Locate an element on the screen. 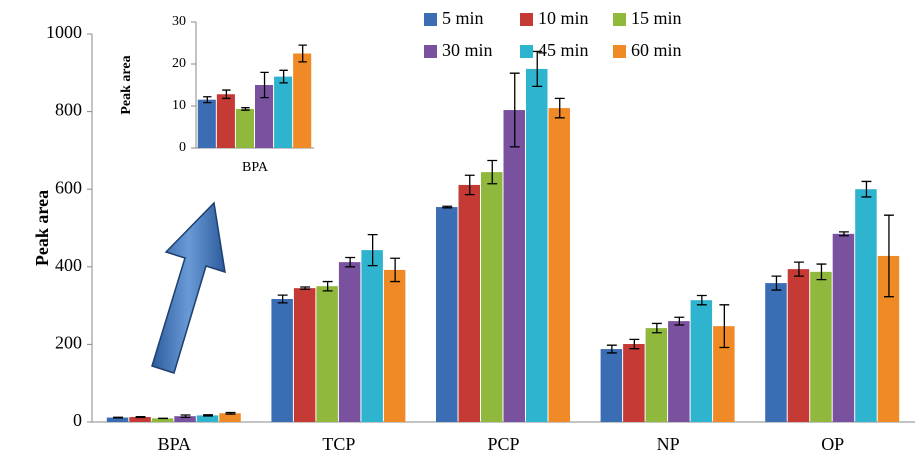  legend-label: 10 min is located at coordinates (563, 18).